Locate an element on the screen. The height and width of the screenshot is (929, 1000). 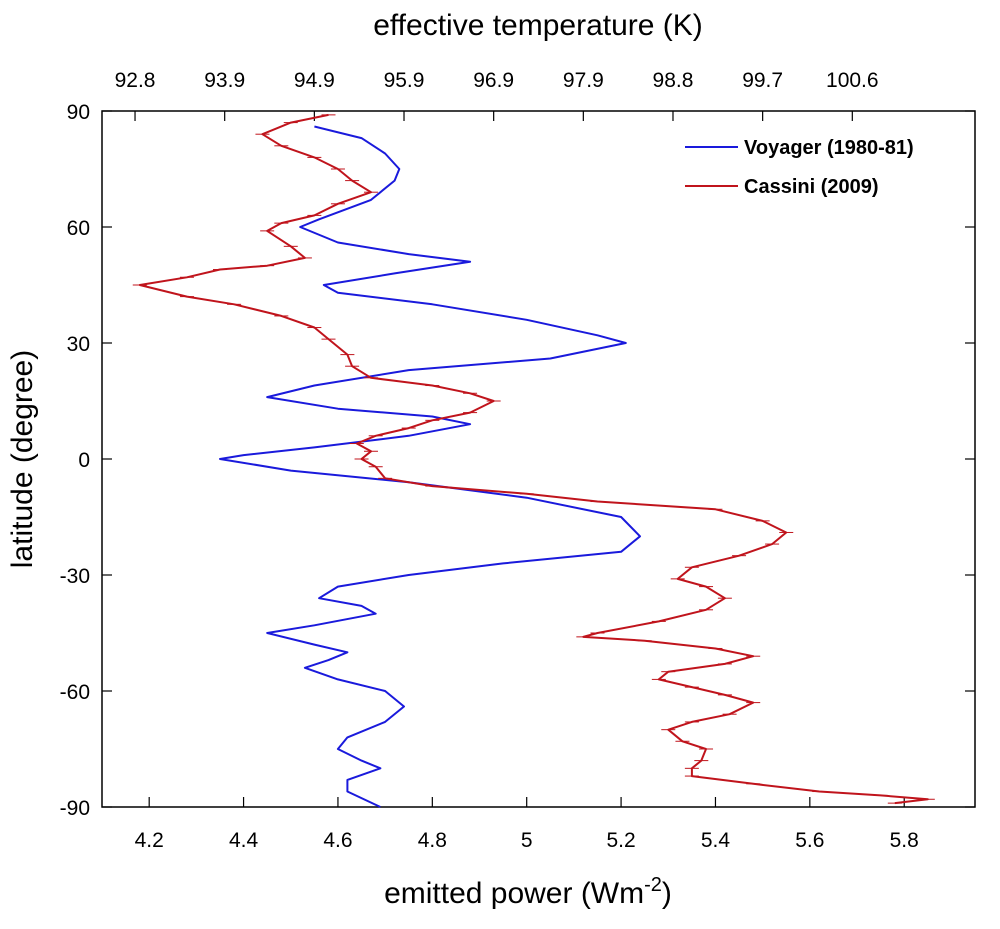
x-tick-label-top: 100.6 is located at coordinates (852, 80).